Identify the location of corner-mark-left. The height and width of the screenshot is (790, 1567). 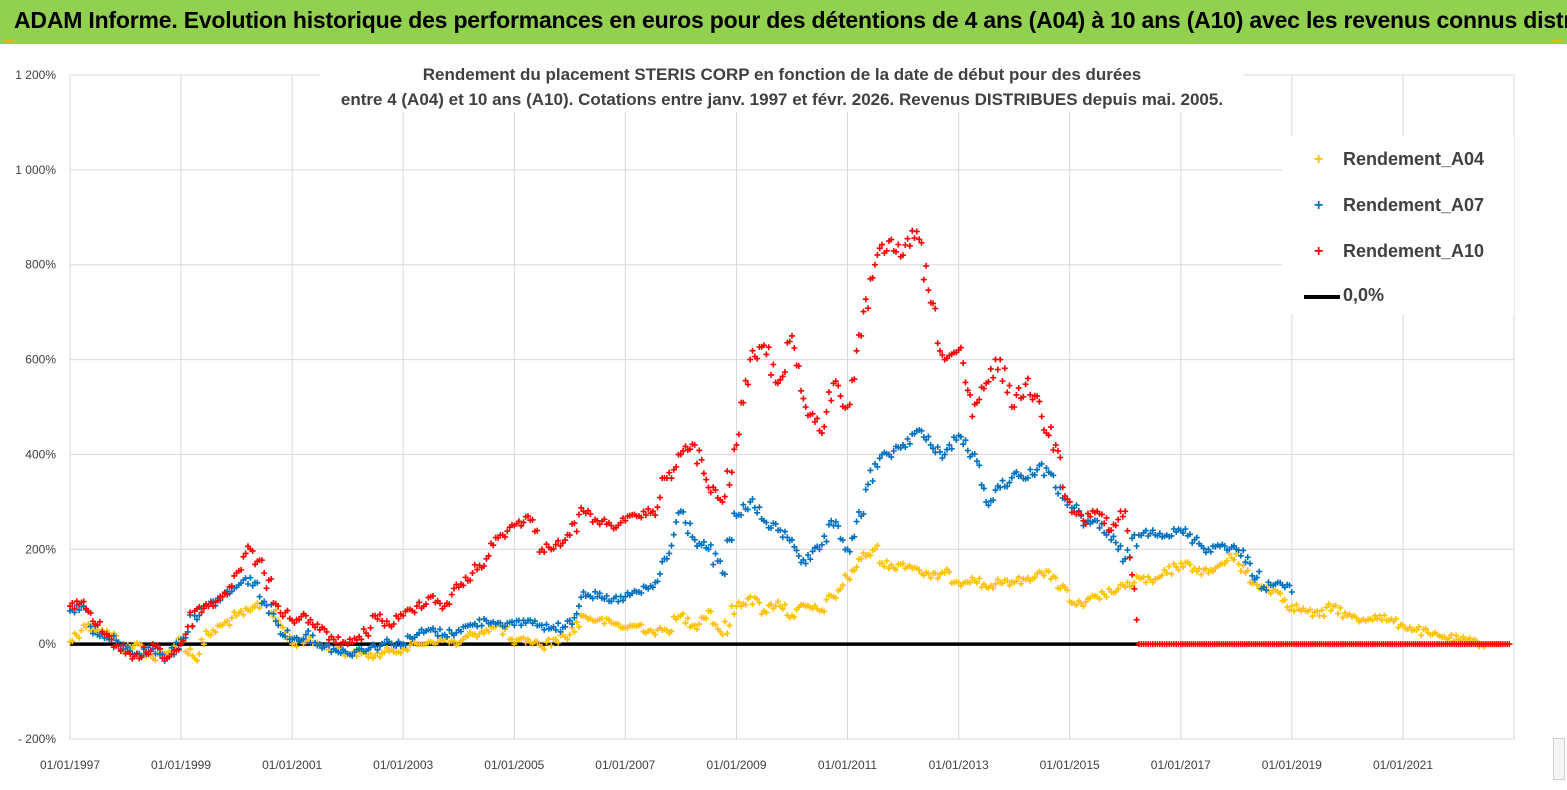
(9, 41).